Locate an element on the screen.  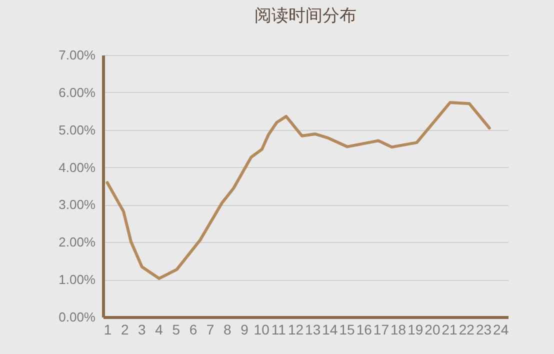
x-tick-label: 24 is located at coordinates (501, 330).